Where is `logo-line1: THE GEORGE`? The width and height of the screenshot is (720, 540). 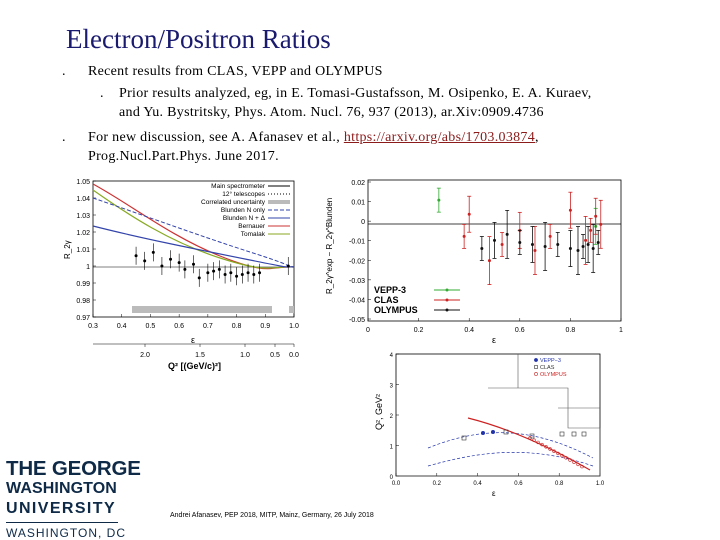
logo-line1: THE GEORGE is located at coordinates (73, 468).